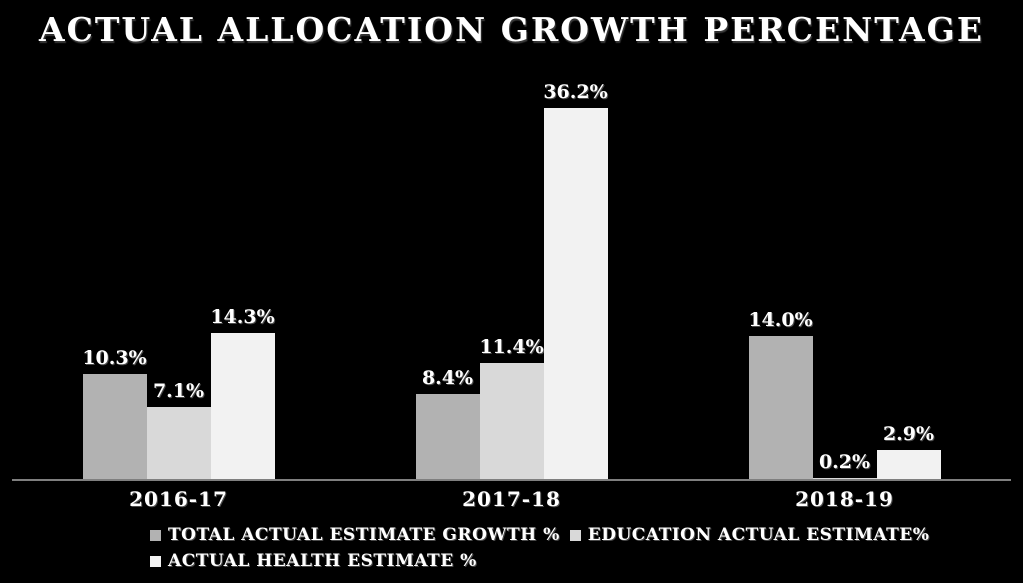 This screenshot has height=583, width=1023. I want to click on legend-item-series-1: EDUCATION ACTUAL ESTIMATE%, so click(749, 535).